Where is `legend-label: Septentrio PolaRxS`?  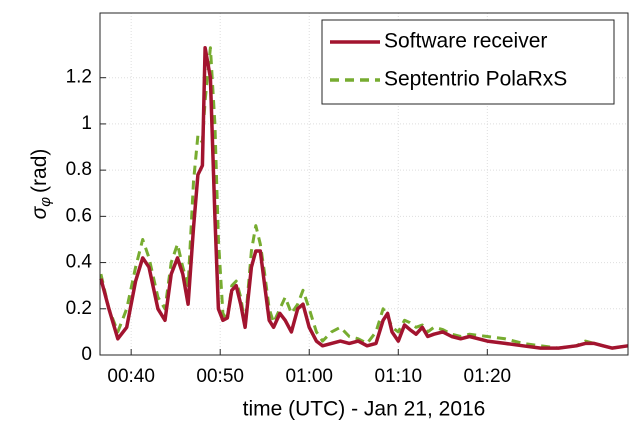
legend-label: Septentrio PolaRxS is located at coordinates (475, 79).